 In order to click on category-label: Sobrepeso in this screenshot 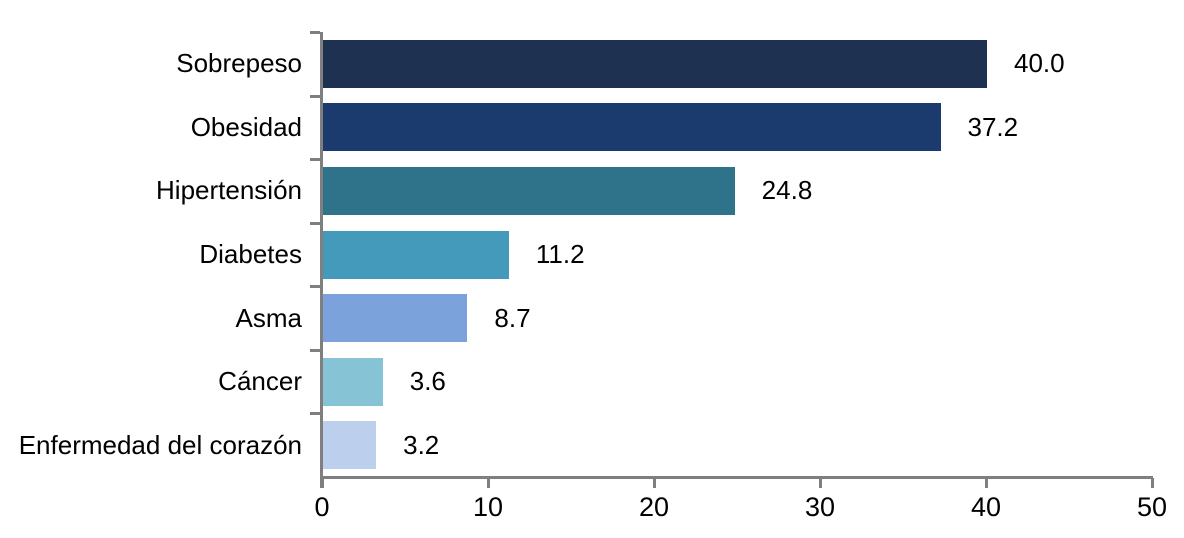, I will do `click(239, 63)`.